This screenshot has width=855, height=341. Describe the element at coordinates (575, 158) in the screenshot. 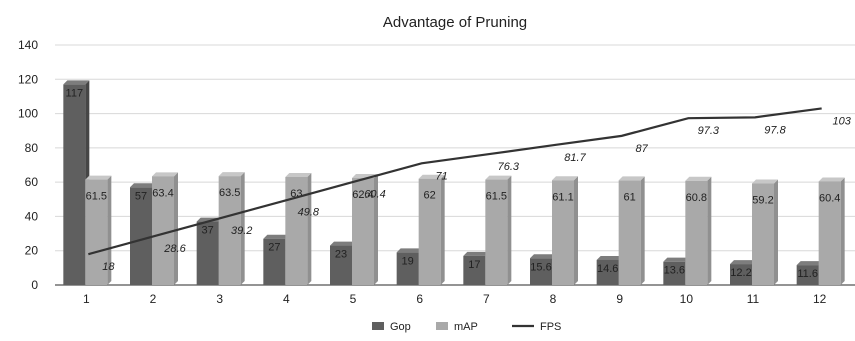

I see `fps-data-label: 81.7` at that location.